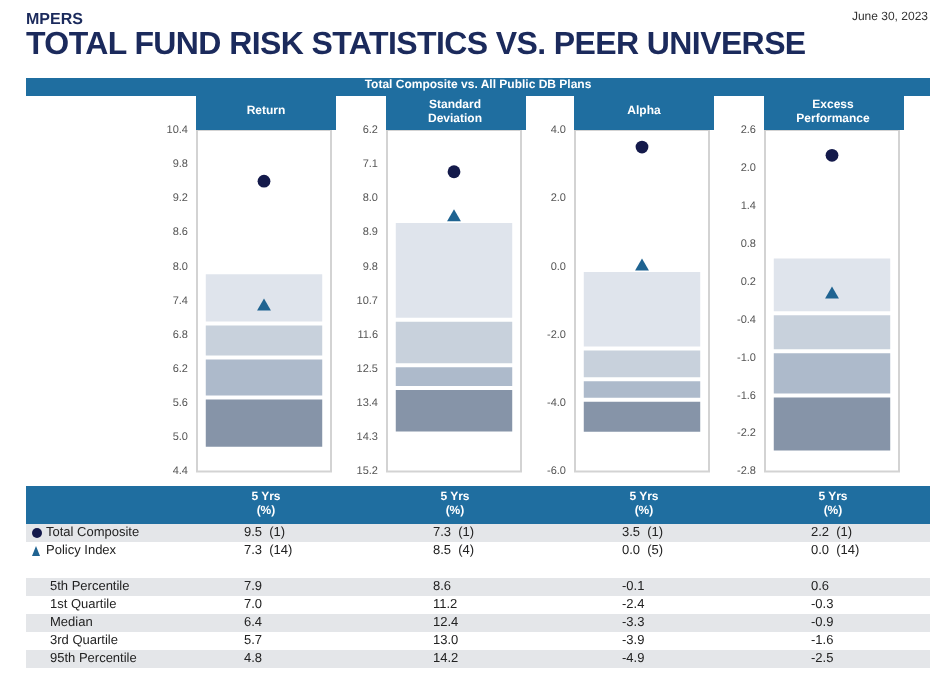 This screenshot has width=948, height=680. Describe the element at coordinates (416, 46) in the screenshot. I see `text: TOTAL FUND RISK STATISTICS VS. PEER UNIVERSE` at that location.